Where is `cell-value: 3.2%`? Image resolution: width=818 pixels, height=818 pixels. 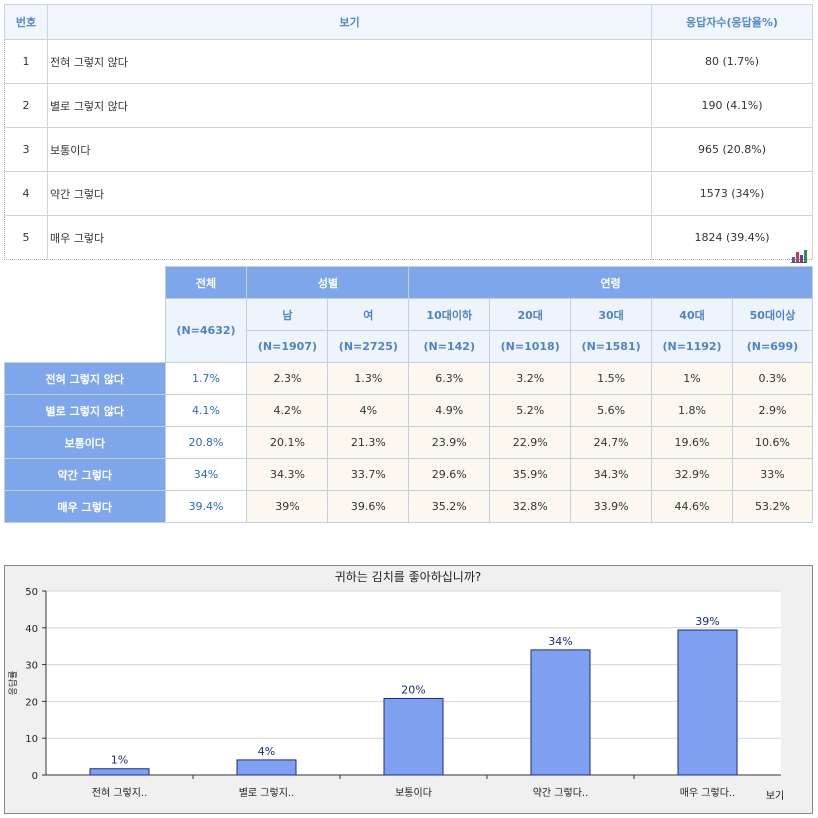
cell-value: 3.2% is located at coordinates (530, 378).